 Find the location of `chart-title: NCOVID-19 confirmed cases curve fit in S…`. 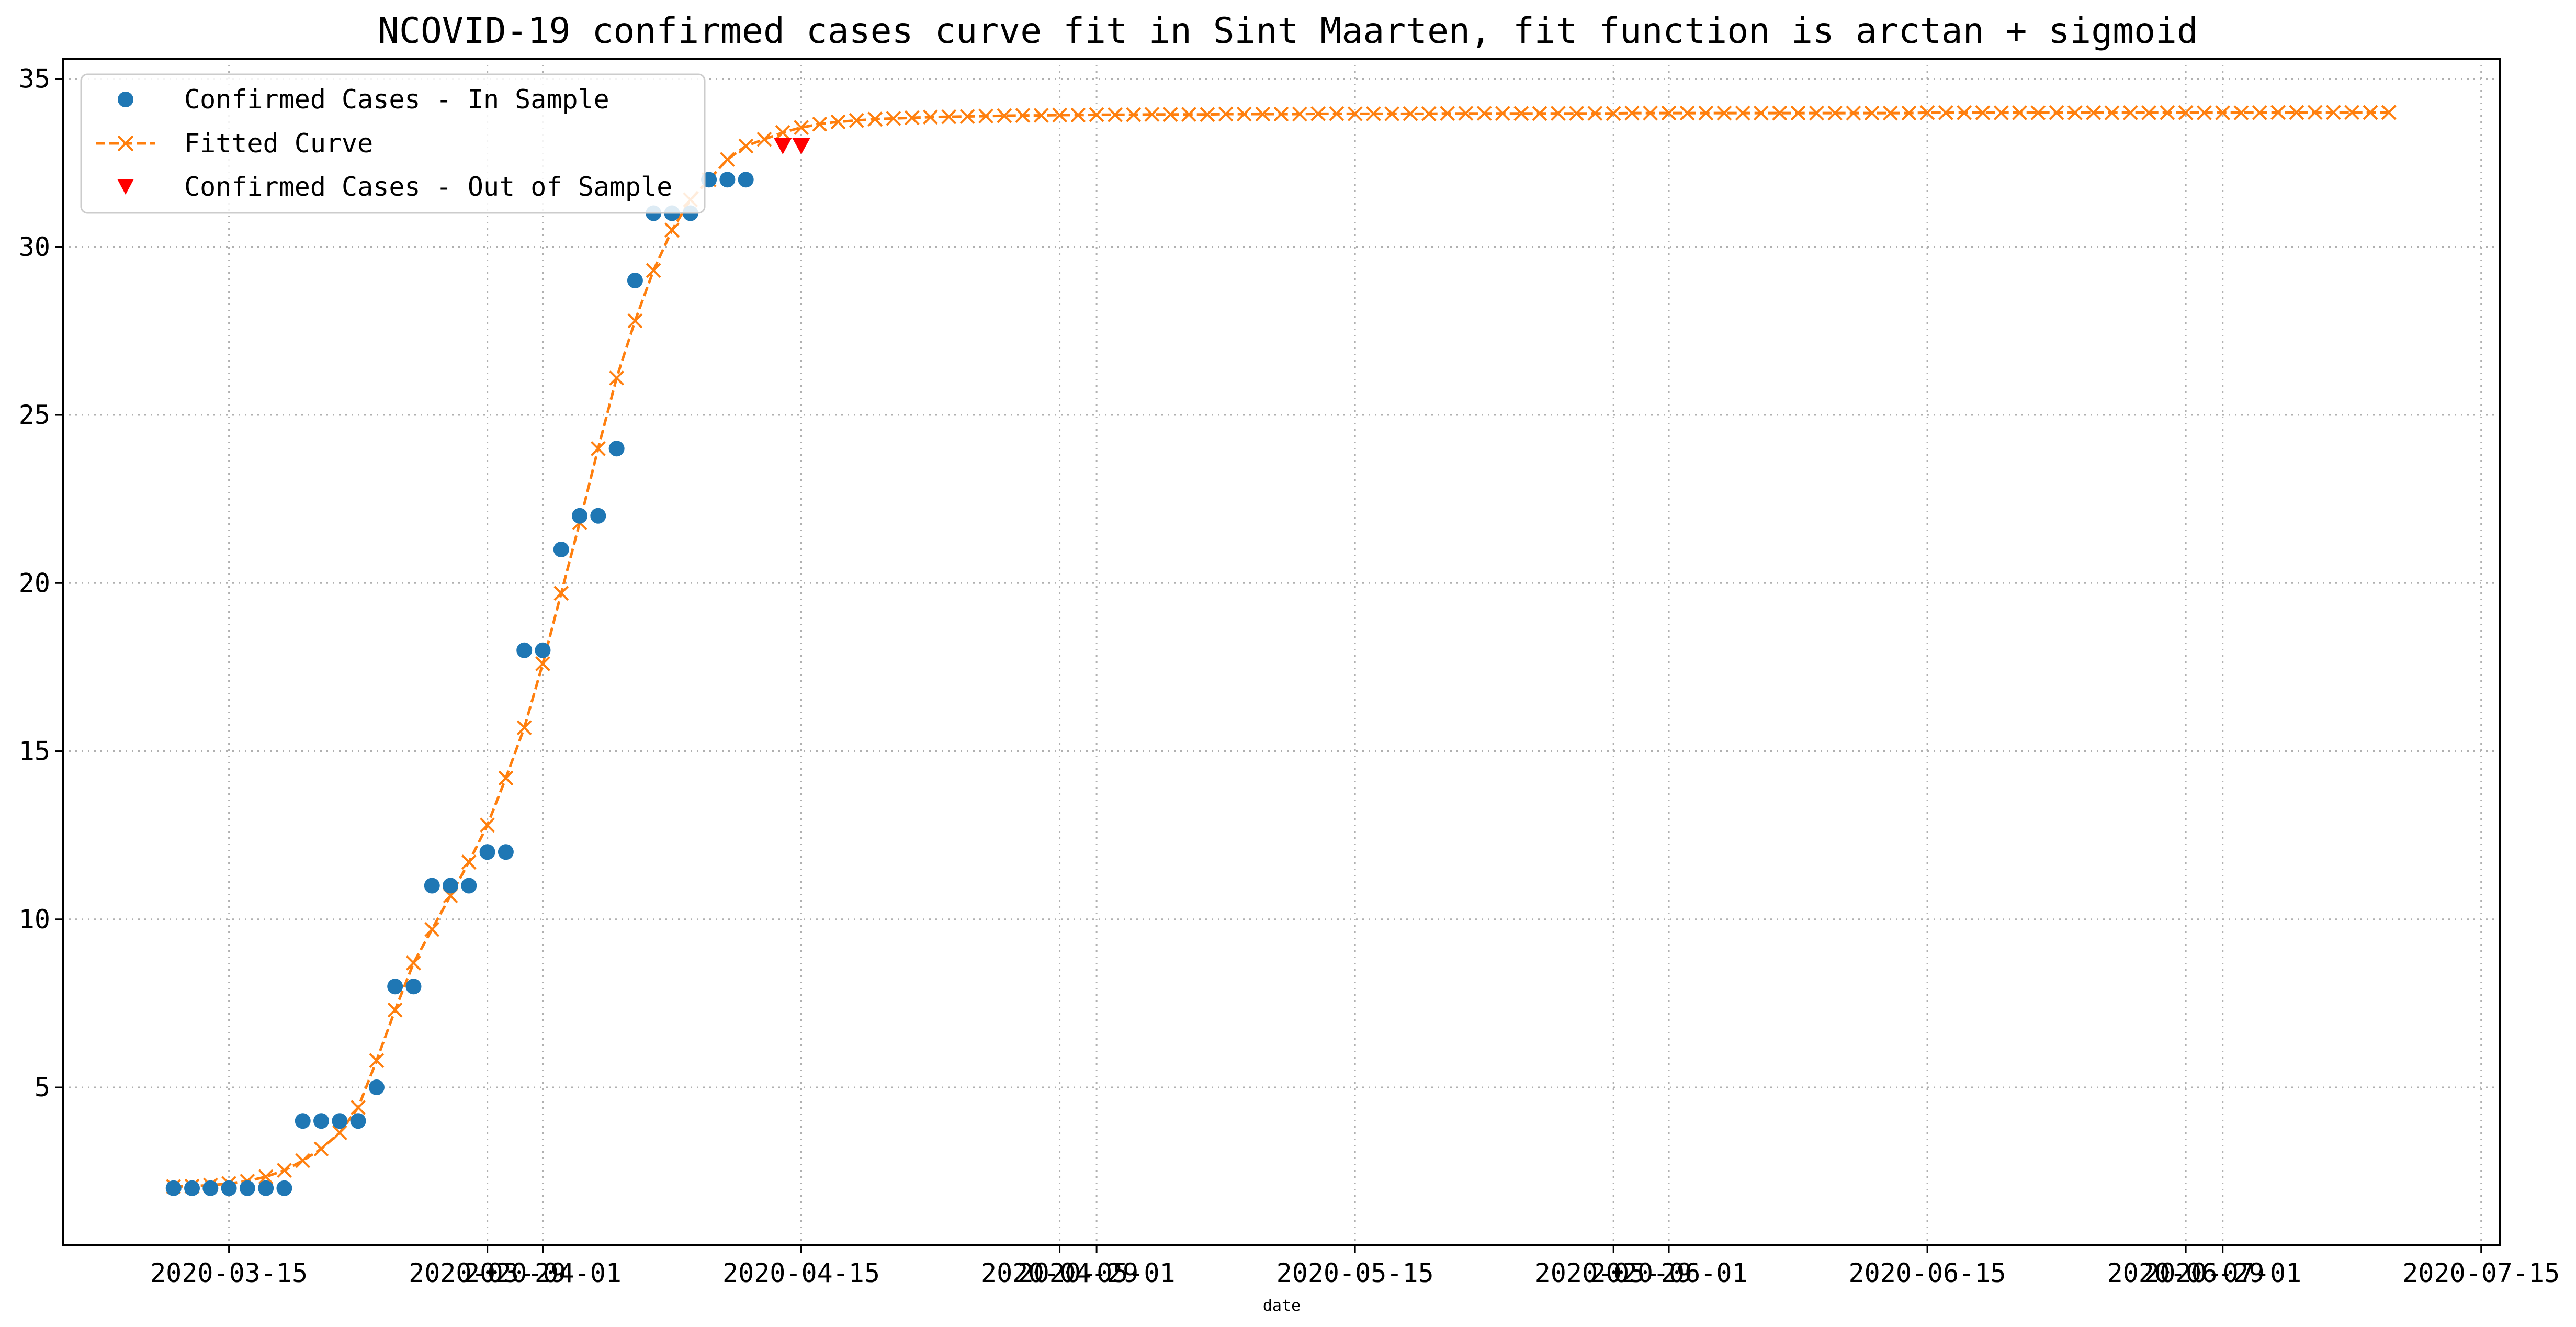

chart-title: NCOVID-19 confirmed cases curve fit in S… is located at coordinates (1288, 31).